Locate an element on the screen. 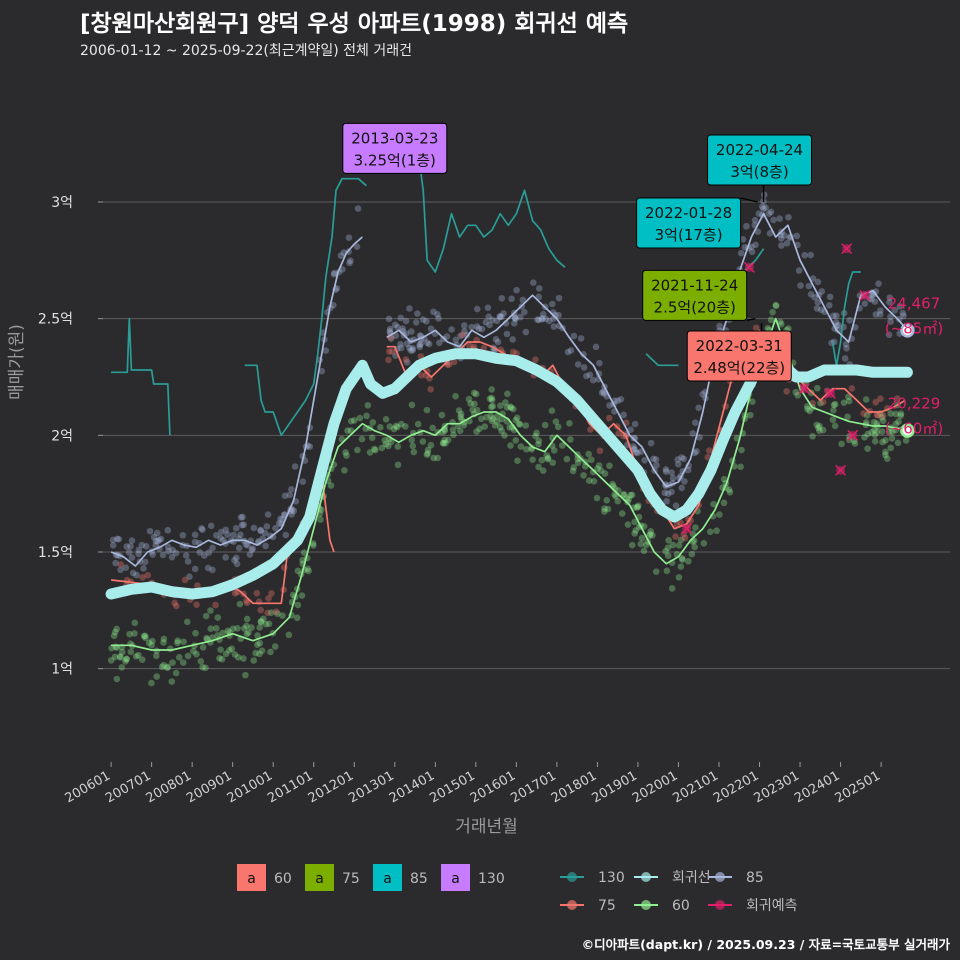 Image resolution: width=960 pixels, height=960 pixels. legend-line-dot is located at coordinates (646, 877).